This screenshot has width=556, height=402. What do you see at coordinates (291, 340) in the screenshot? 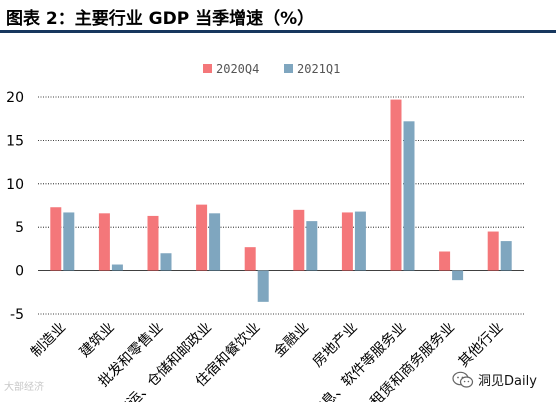
I see `x-tick-label: 金融业` at bounding box center [291, 340].